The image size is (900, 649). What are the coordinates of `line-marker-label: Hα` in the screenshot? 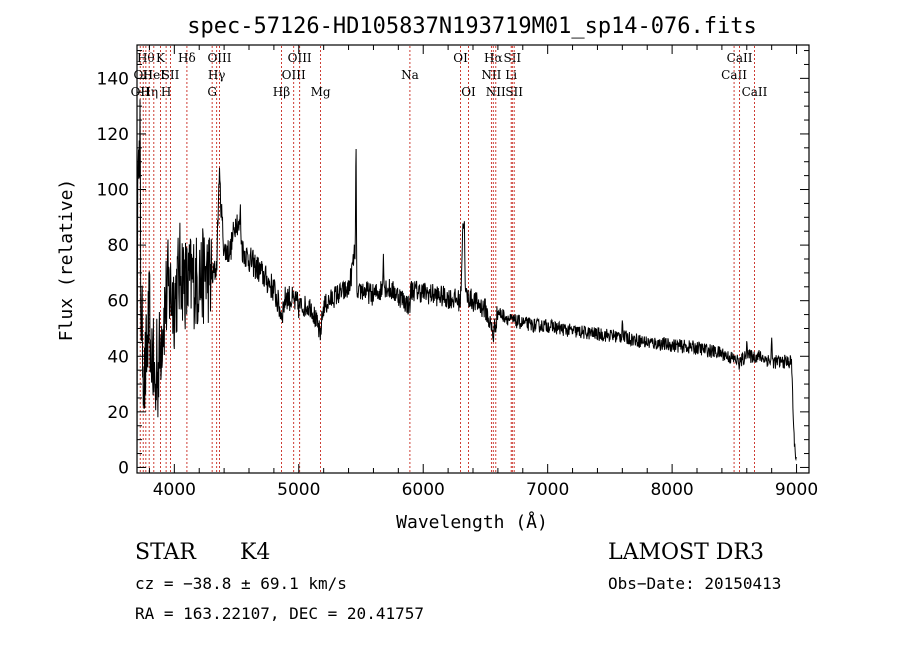 It's located at (493, 58).